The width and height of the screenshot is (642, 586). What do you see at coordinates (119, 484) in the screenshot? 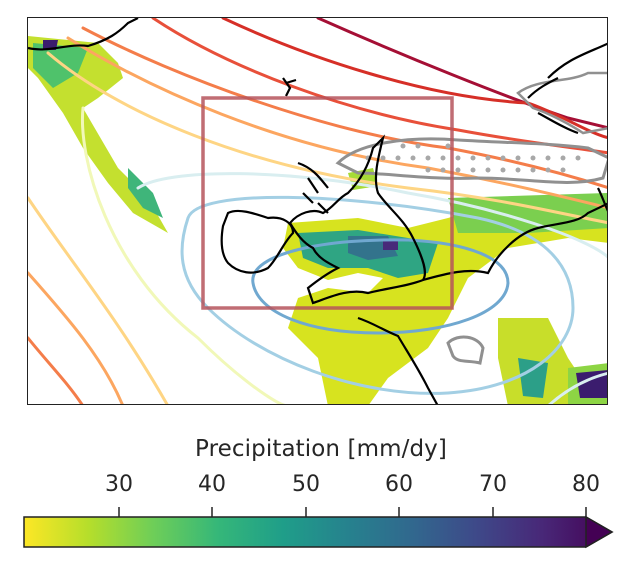
I see `colorbar-tick-label: 30` at bounding box center [119, 484].